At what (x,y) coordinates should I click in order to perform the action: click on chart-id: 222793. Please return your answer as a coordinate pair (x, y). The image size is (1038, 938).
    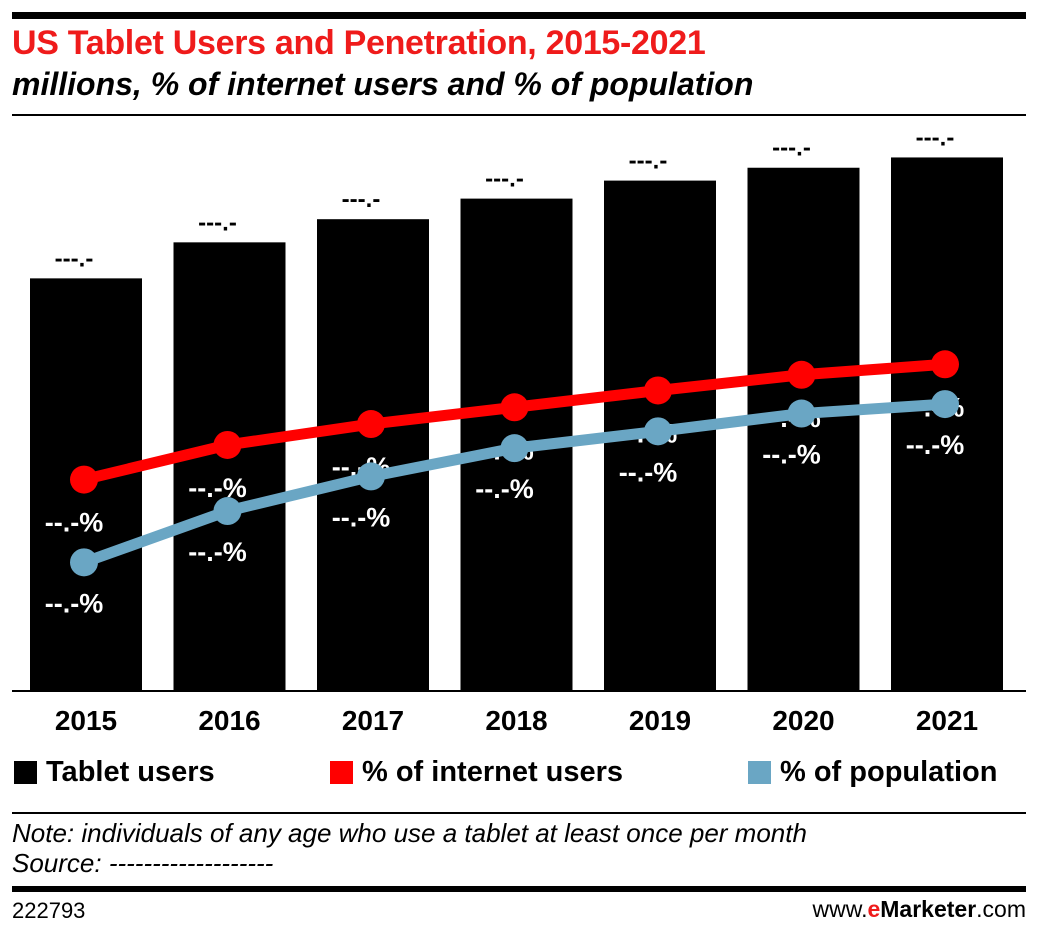
    Looking at the image, I should click on (49, 910).